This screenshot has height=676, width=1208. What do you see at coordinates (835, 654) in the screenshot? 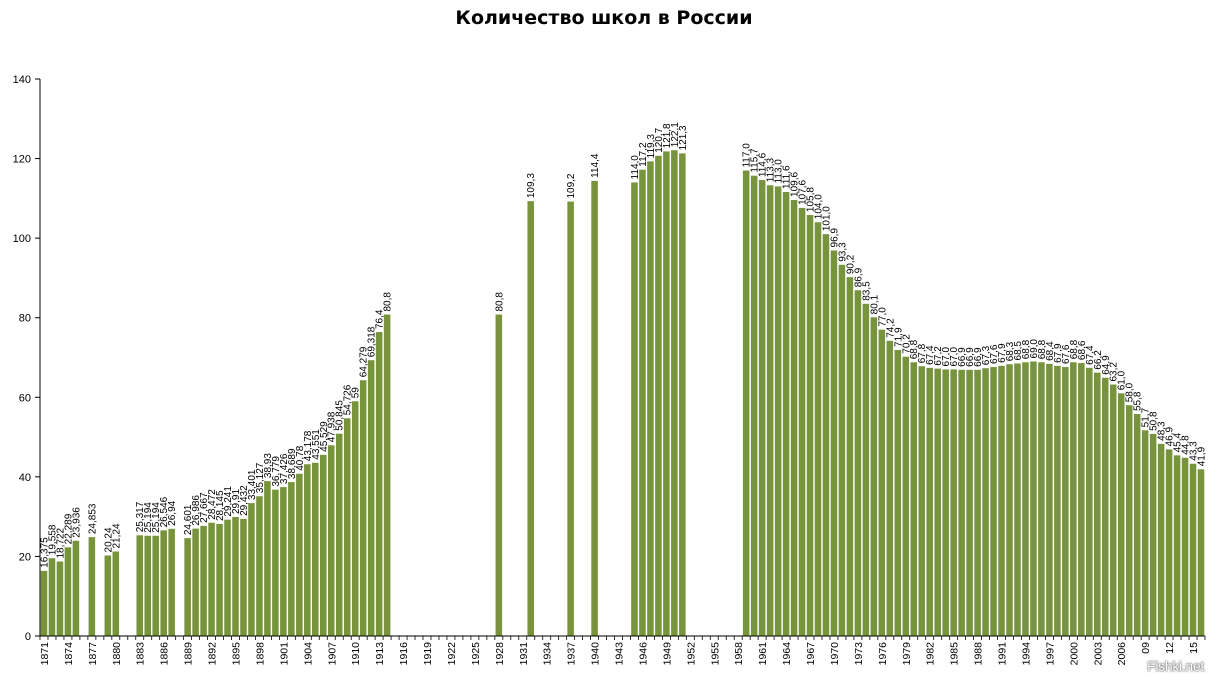
I see `x-tick-label: 1970` at bounding box center [835, 654].